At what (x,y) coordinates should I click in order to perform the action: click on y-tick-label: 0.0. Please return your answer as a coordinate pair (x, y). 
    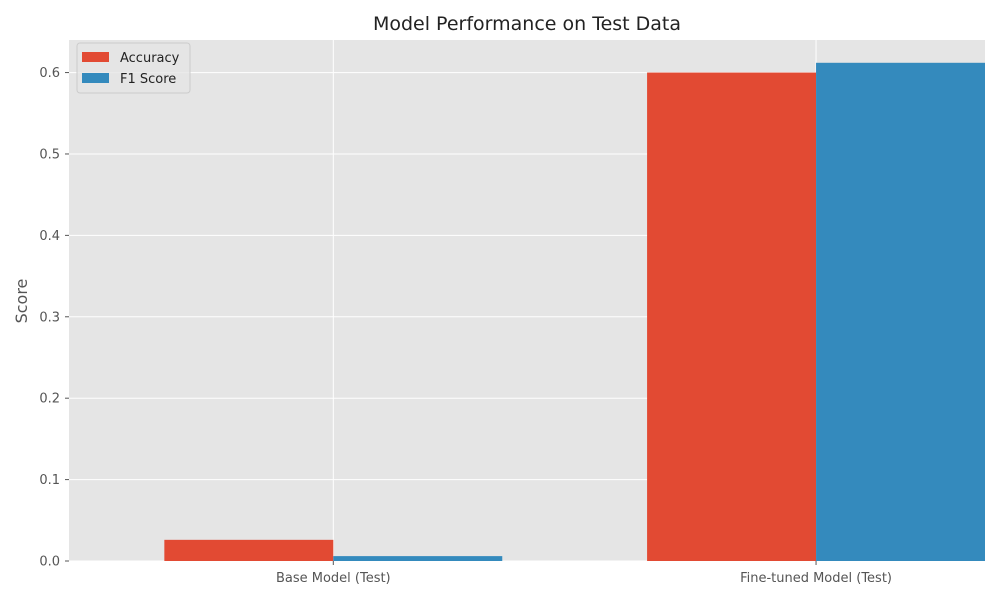
    Looking at the image, I should click on (49, 562).